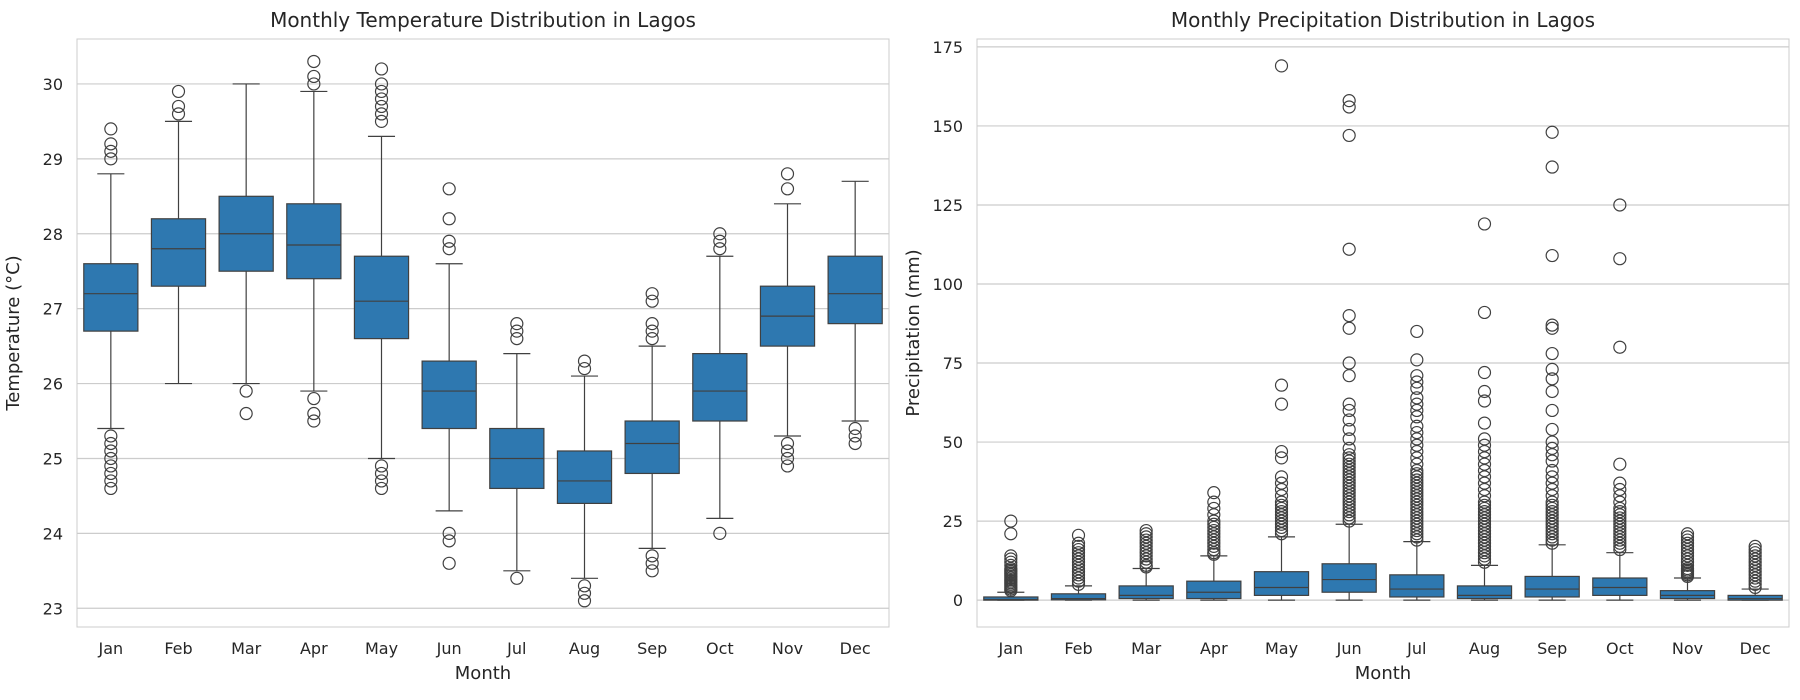  What do you see at coordinates (584, 481) in the screenshot?
I see `temperature-box-aug` at bounding box center [584, 481].